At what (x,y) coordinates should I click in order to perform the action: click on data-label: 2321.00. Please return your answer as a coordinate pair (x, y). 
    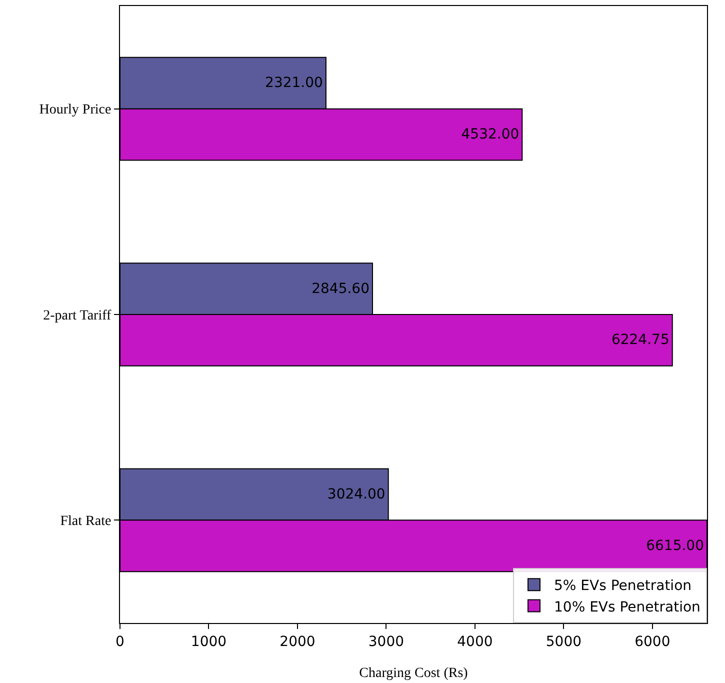
    Looking at the image, I should click on (294, 83).